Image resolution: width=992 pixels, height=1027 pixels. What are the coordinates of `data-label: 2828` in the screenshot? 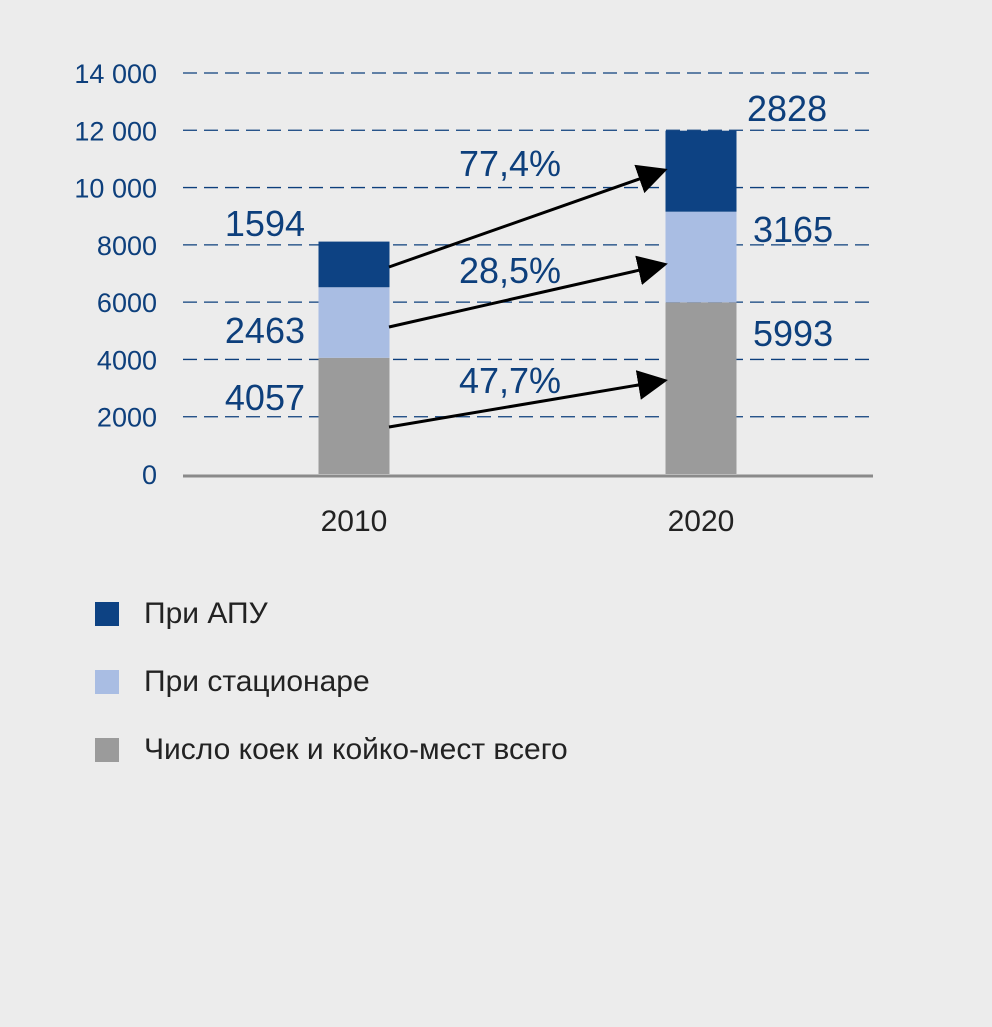 It's located at (787, 108).